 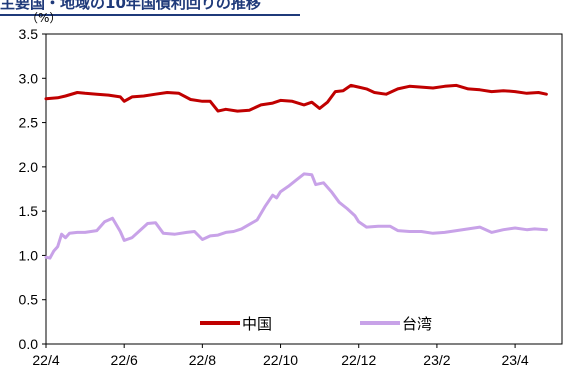 What do you see at coordinates (29, 123) in the screenshot?
I see `y-tick-label: 2.5` at bounding box center [29, 123].